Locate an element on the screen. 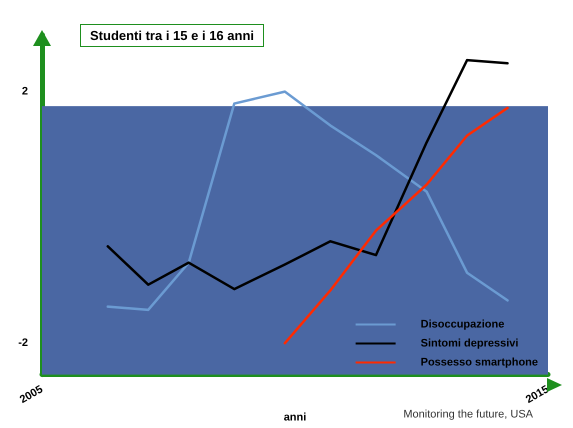 The height and width of the screenshot is (428, 573). text: Monitoring the future, USA is located at coordinates (468, 414).